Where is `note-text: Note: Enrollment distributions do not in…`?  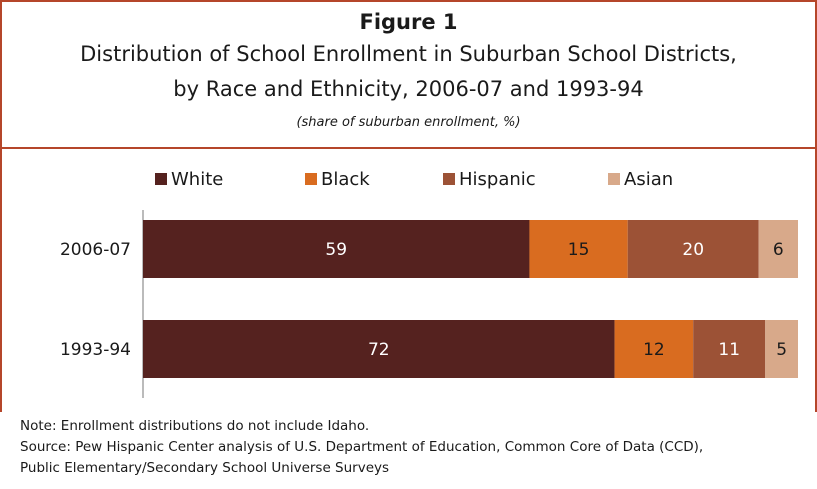 note-text: Note: Enrollment distributions do not in… is located at coordinates (195, 426).